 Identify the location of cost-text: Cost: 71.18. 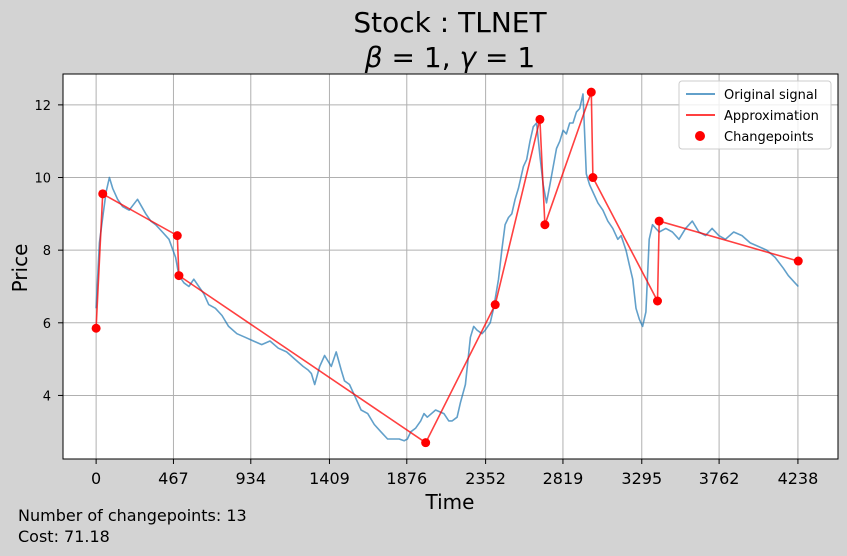
(64, 536).